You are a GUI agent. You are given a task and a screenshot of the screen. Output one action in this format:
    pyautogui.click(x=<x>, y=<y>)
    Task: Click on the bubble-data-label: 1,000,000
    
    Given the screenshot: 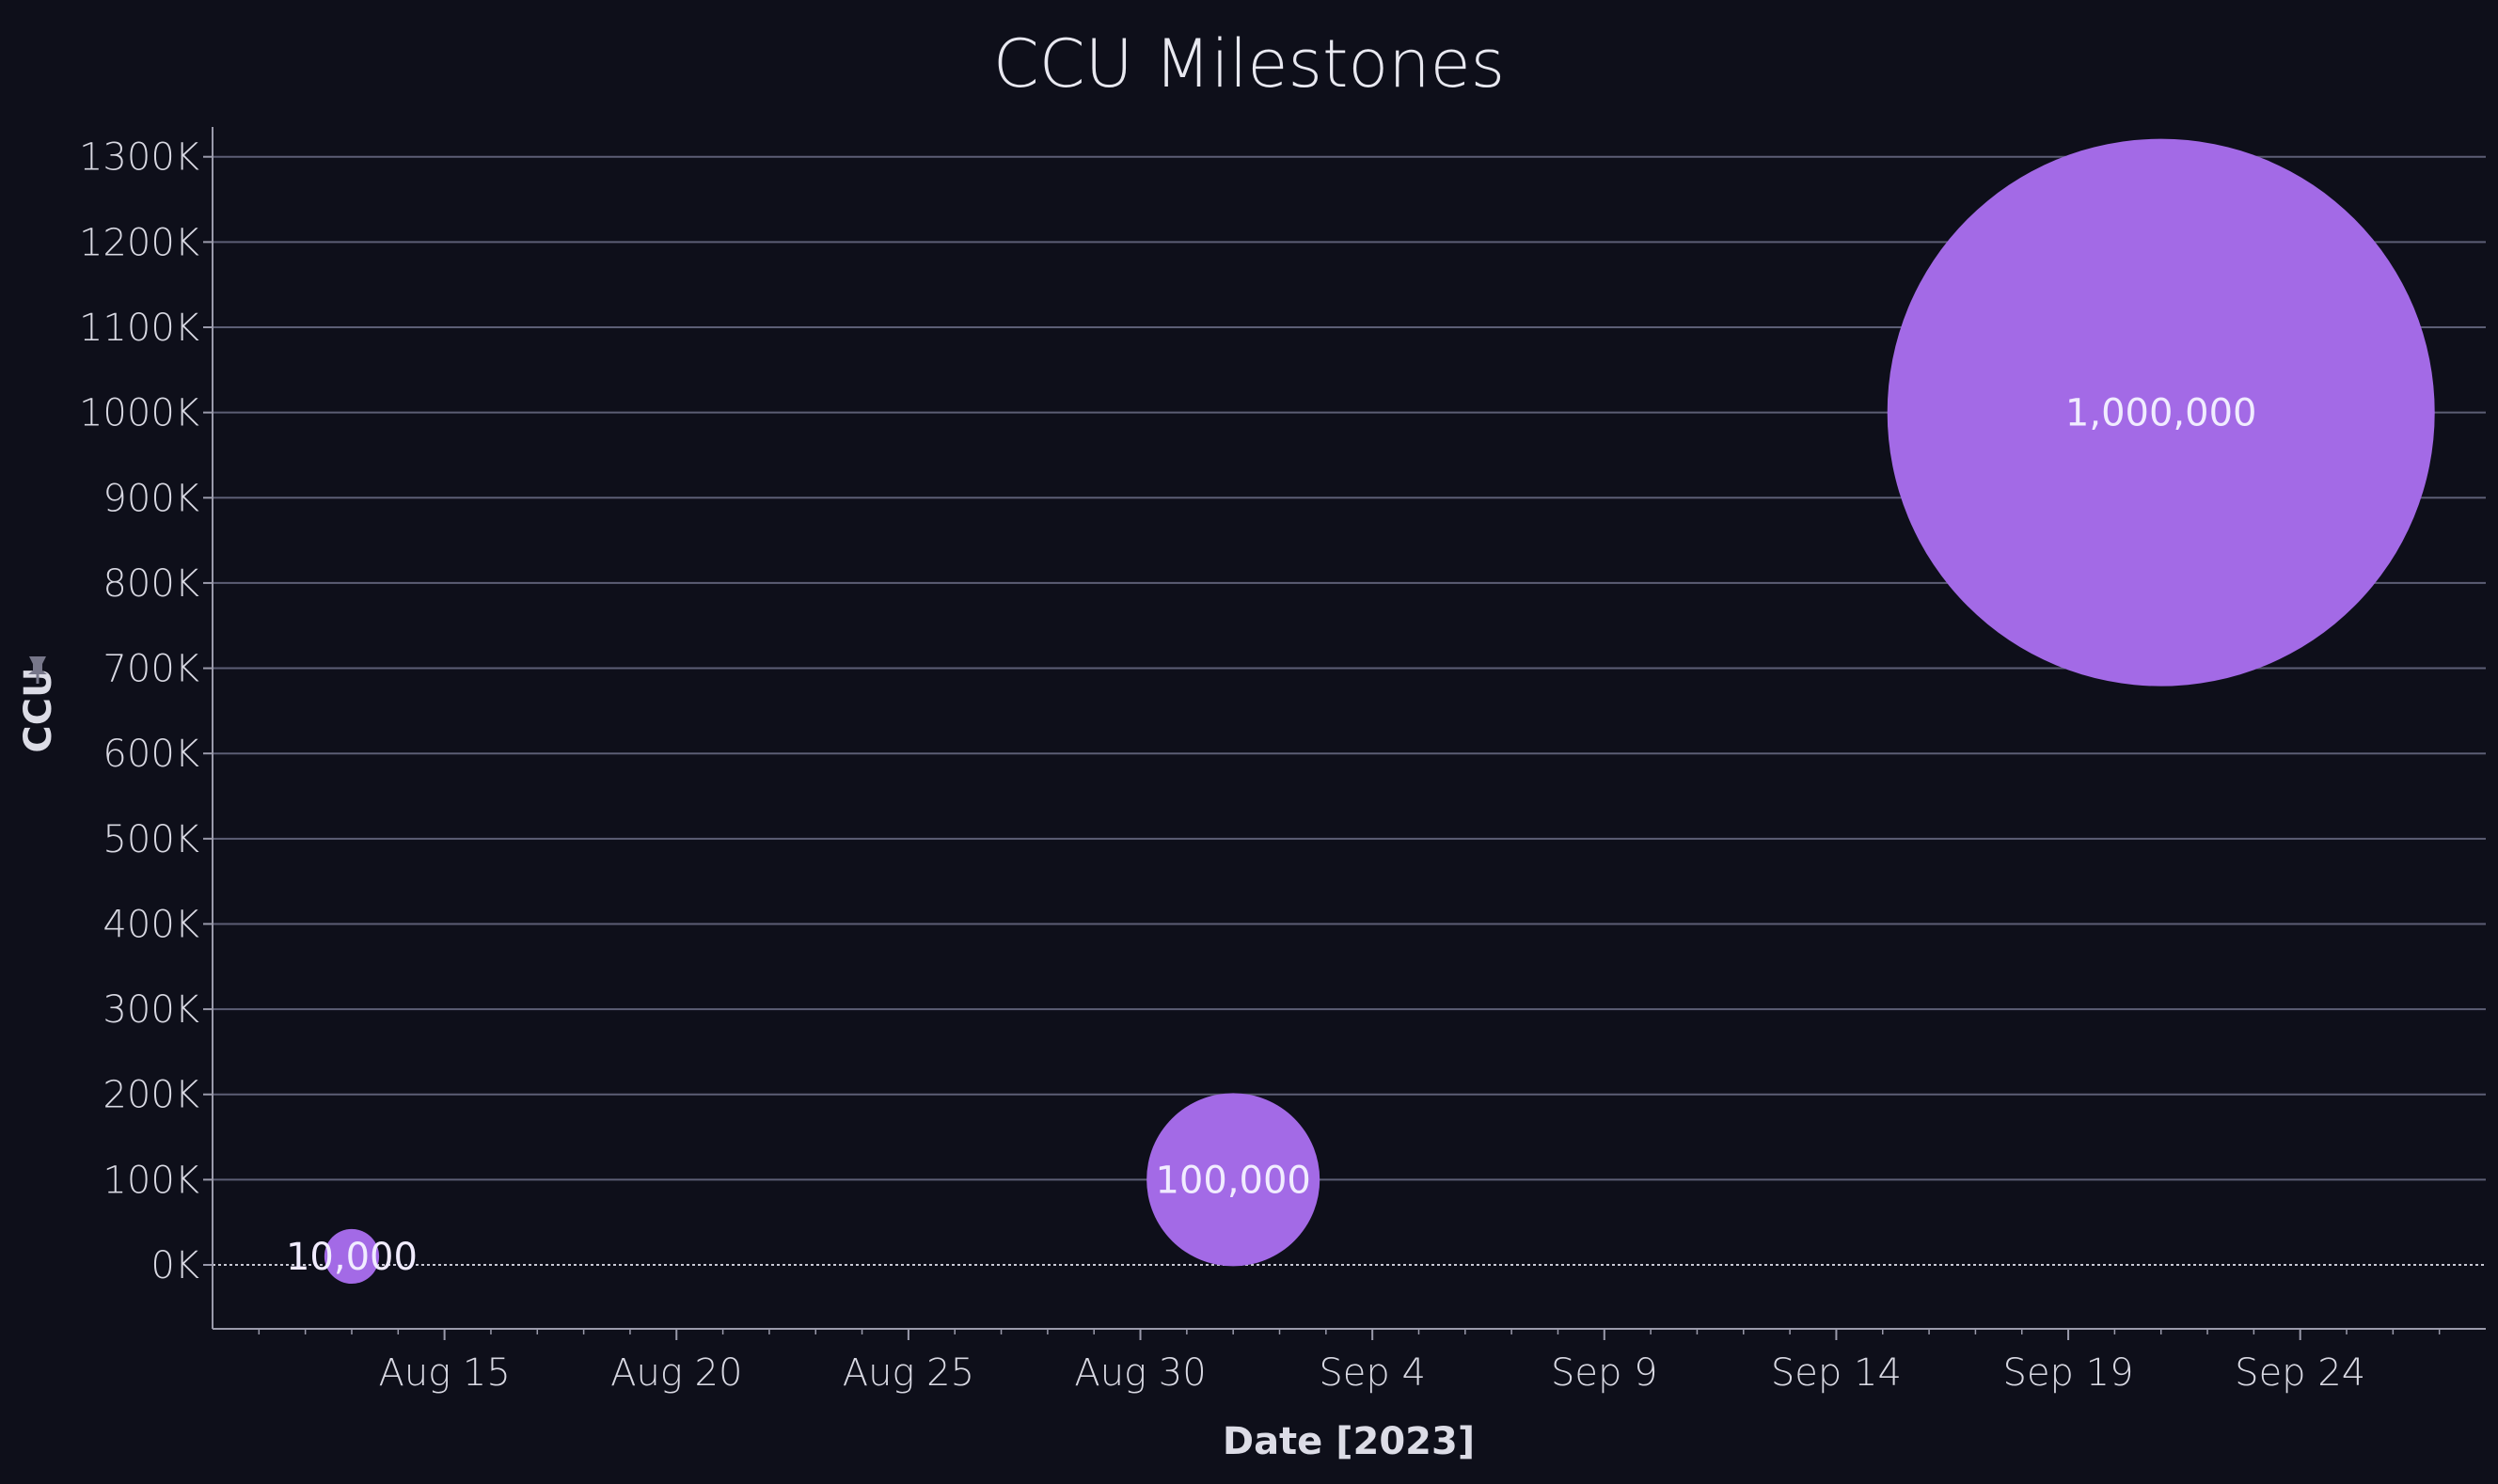 What is the action you would take?
    pyautogui.click(x=2161, y=413)
    